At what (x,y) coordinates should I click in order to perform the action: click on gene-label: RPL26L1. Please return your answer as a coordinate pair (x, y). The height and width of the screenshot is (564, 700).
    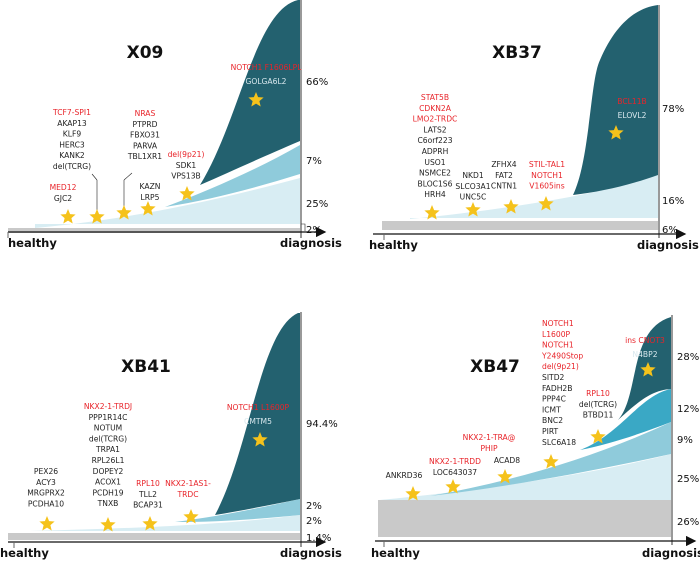
    Looking at the image, I should click on (108, 460).